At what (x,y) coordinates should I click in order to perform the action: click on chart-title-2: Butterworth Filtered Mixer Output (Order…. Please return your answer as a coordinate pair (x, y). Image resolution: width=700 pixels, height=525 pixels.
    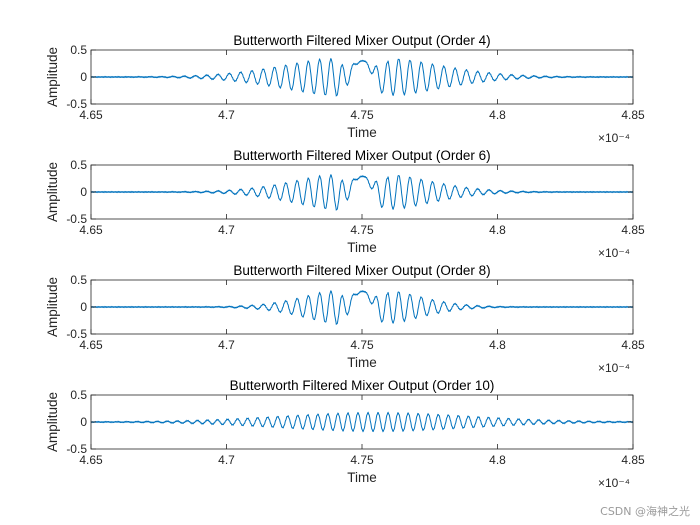
    Looking at the image, I should click on (361, 155).